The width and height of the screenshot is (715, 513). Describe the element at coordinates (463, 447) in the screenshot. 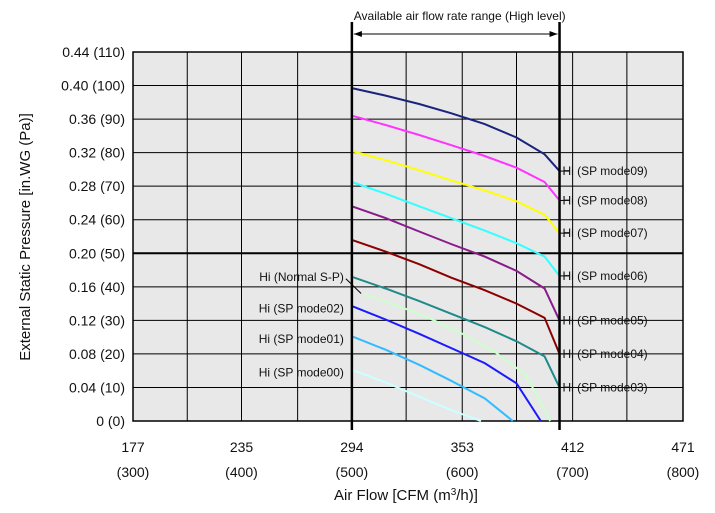

I see `x-tick-label: 353` at that location.